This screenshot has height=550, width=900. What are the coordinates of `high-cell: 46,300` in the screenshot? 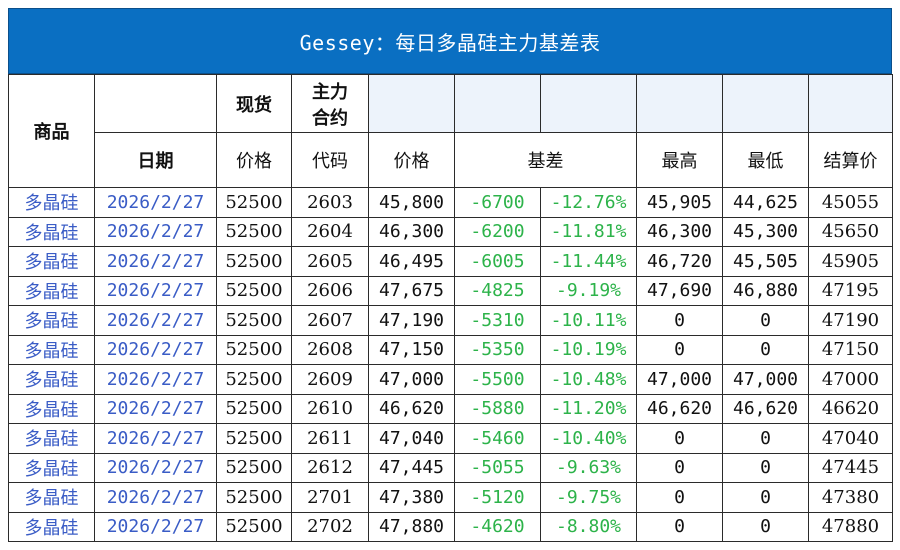 It's located at (679, 231).